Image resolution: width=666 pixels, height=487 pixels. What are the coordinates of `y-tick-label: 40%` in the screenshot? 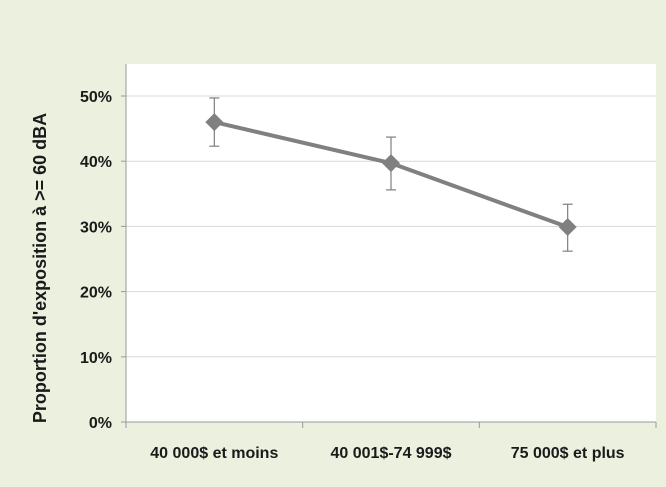 It's located at (96, 162).